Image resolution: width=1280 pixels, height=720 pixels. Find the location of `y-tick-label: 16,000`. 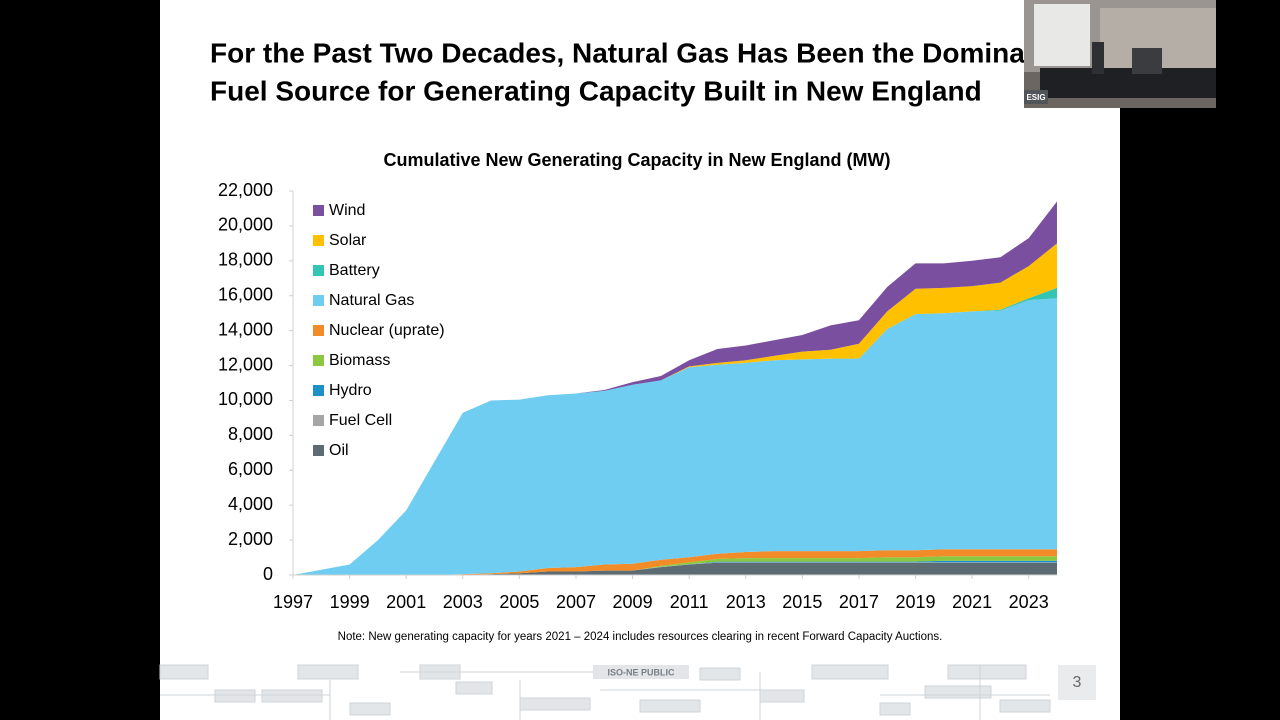

y-tick-label: 16,000 is located at coordinates (245, 294).